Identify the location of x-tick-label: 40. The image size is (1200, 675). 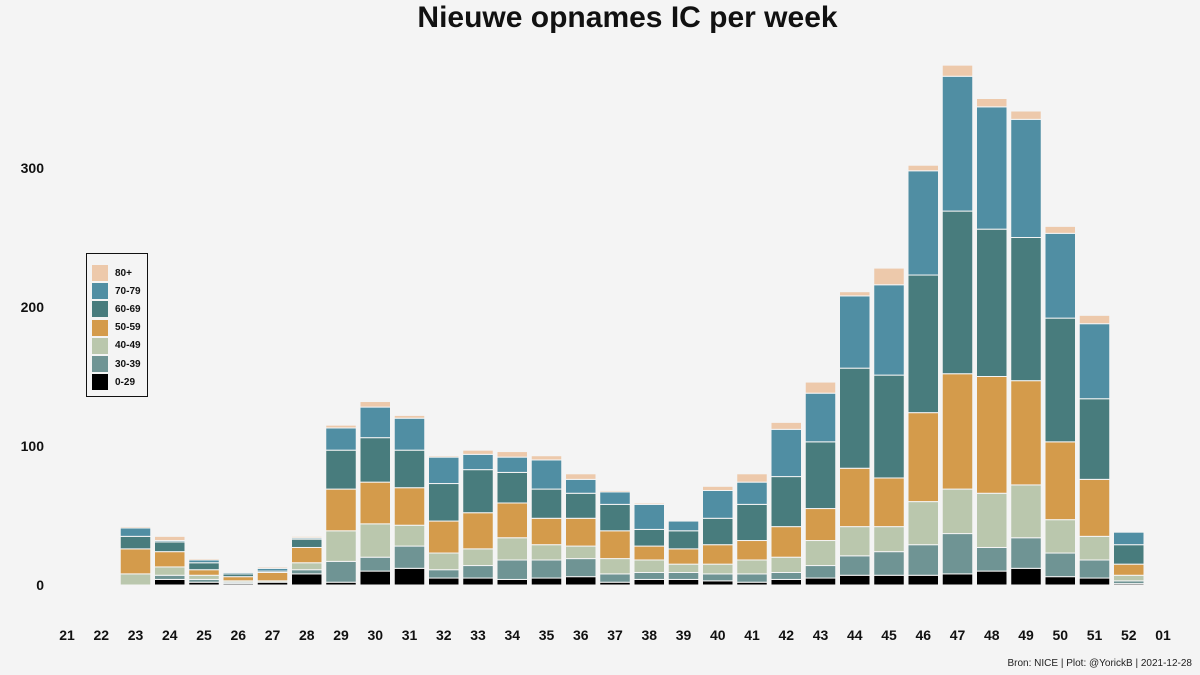
(718, 635).